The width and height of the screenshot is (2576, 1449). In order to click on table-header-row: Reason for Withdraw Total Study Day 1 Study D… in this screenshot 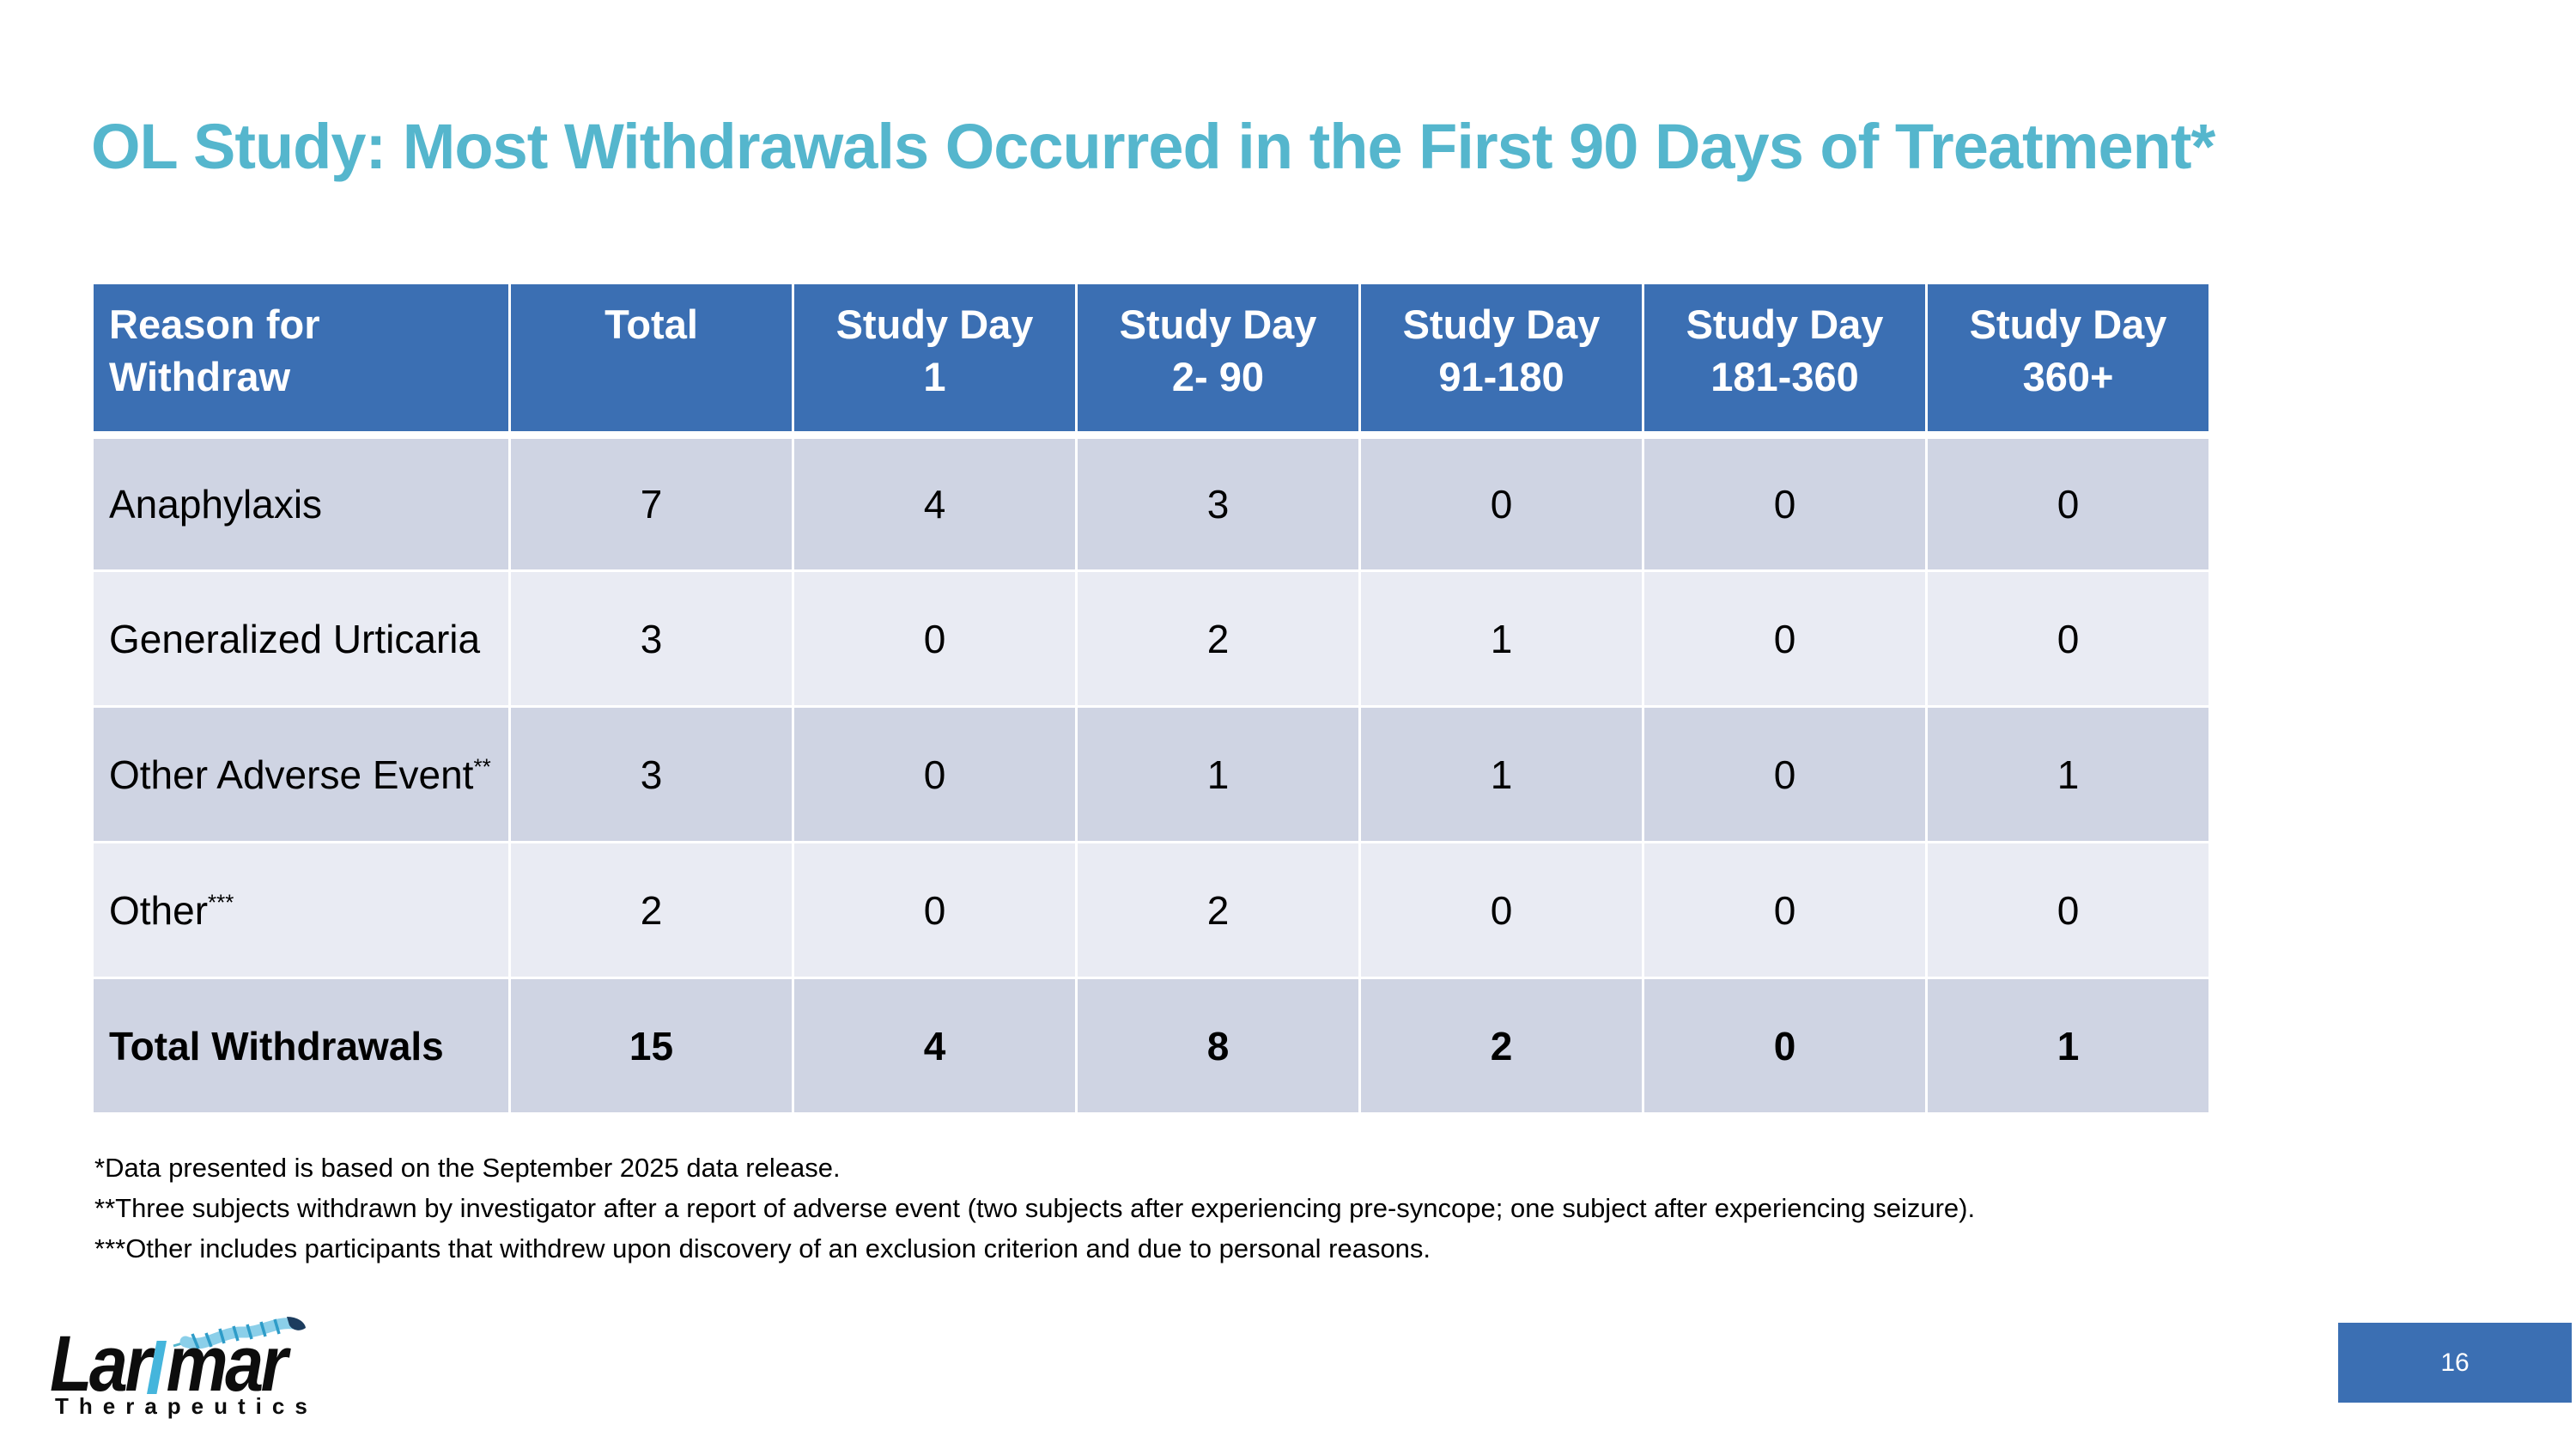, I will do `click(1151, 360)`.